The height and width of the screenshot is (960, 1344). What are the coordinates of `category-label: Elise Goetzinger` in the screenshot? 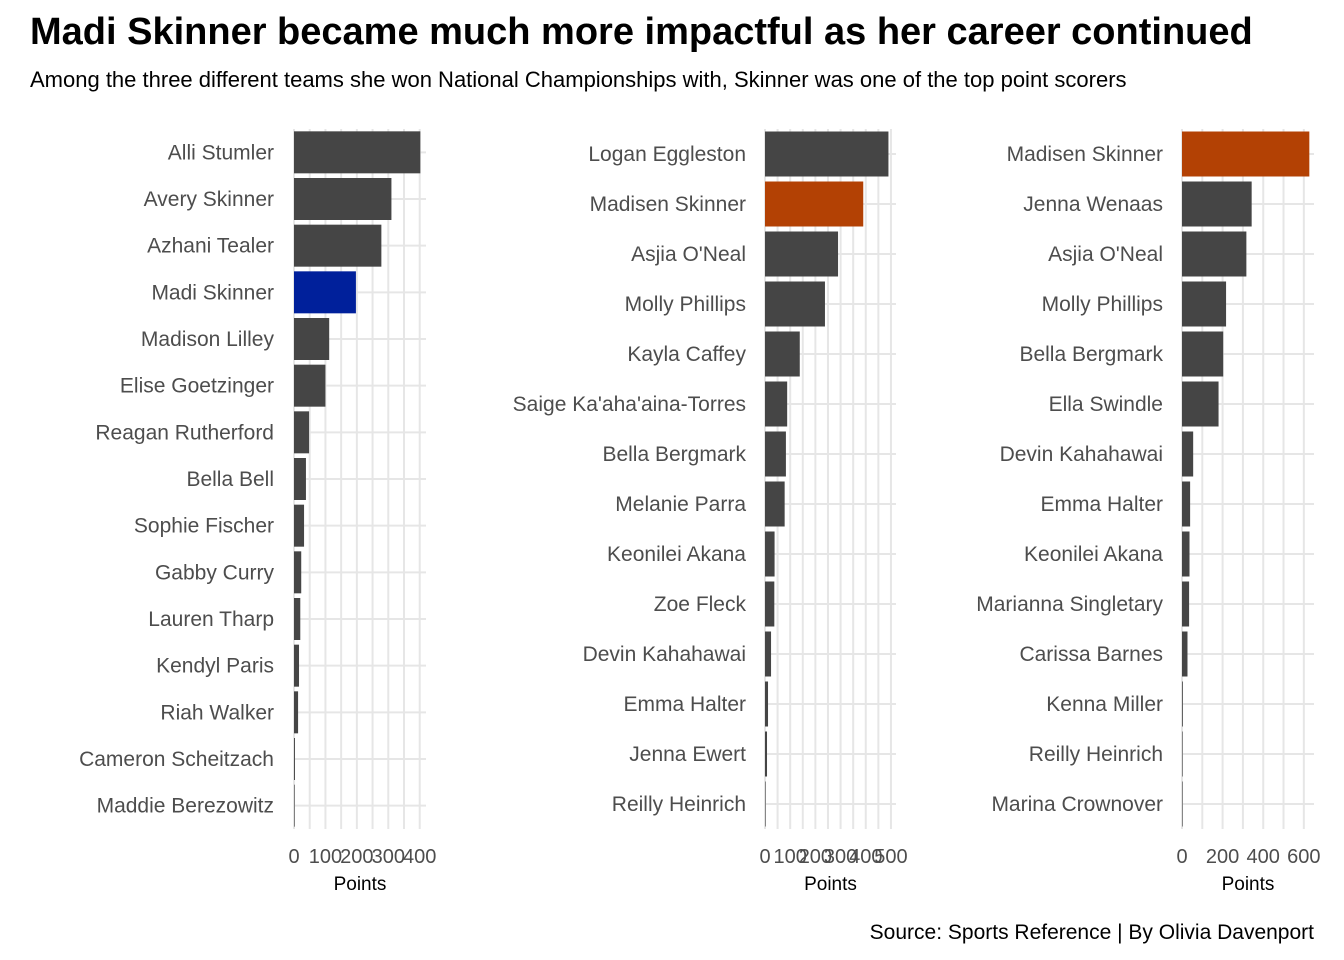 It's located at (197, 386).